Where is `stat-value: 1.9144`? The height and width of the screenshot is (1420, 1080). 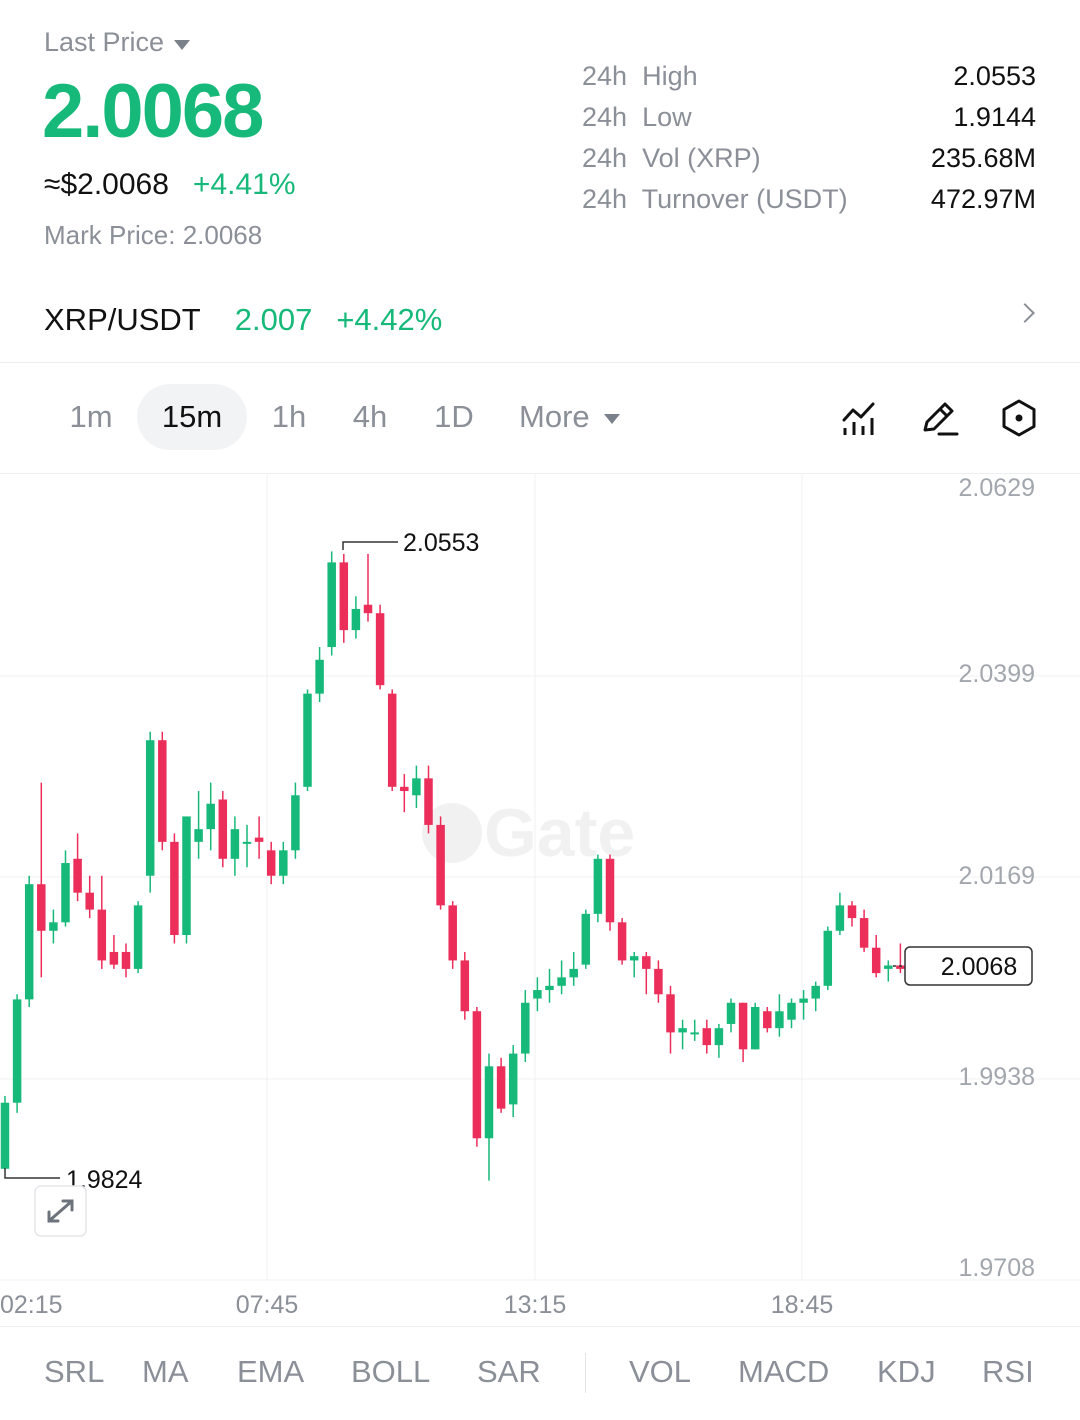 stat-value: 1.9144 is located at coordinates (994, 117).